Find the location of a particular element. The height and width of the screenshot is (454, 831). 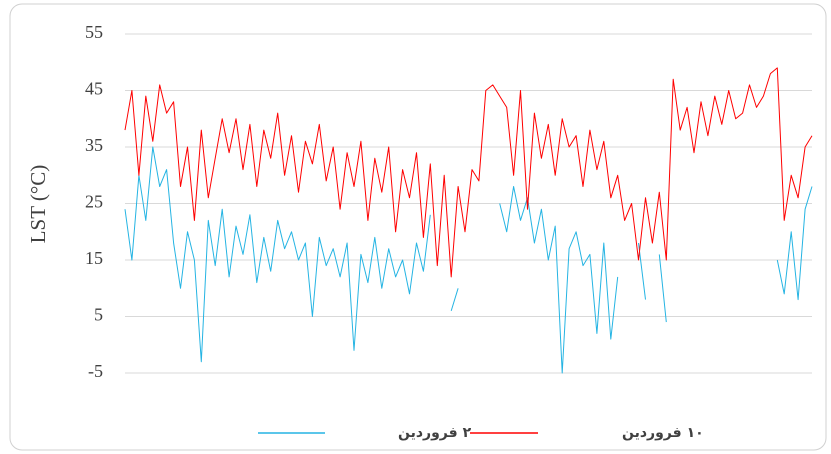

y-tick-label: 5 is located at coordinates (98, 315).